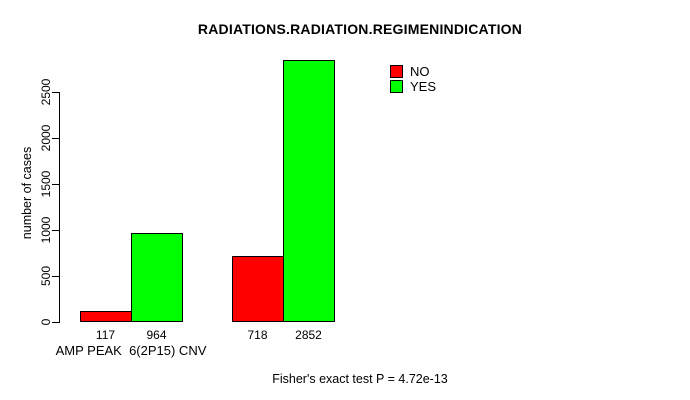  What do you see at coordinates (46, 92) in the screenshot?
I see `y-axis-tick-label: 2500` at bounding box center [46, 92].